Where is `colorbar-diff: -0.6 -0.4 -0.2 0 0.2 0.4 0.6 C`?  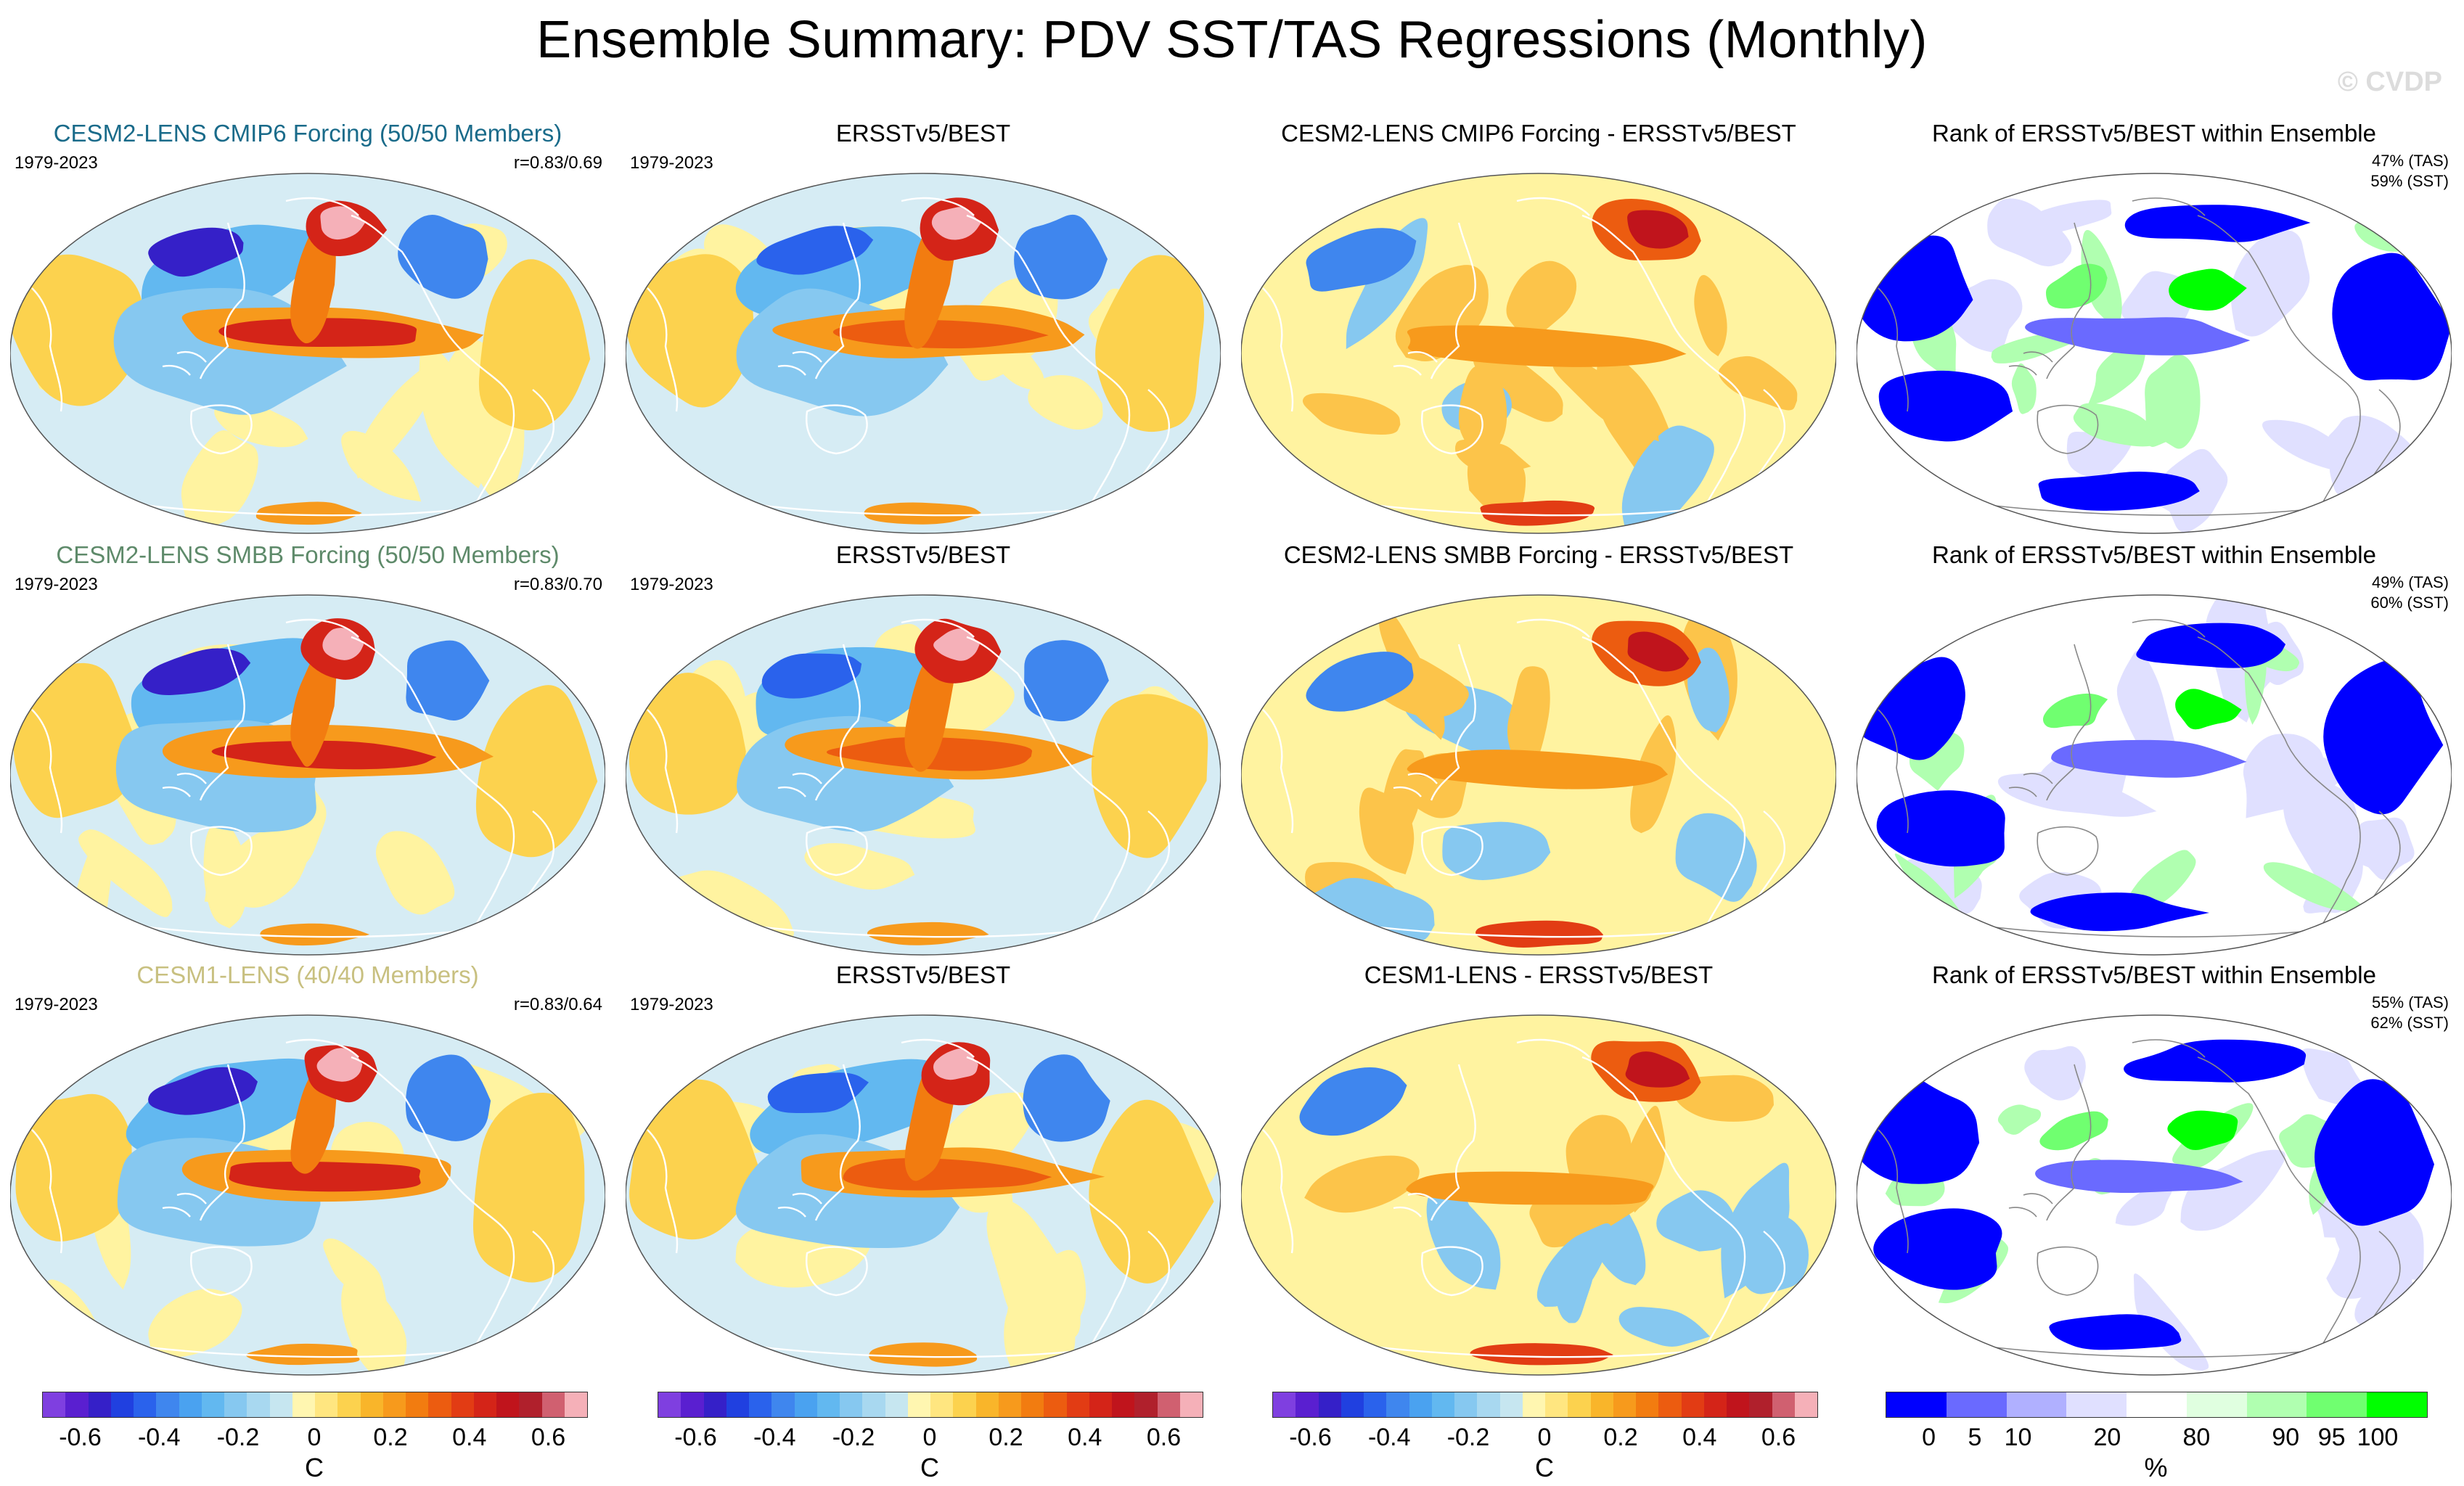 colorbar-diff: -0.6 -0.4 -0.2 0 0.2 0.4 0.6 C is located at coordinates (1545, 1437).